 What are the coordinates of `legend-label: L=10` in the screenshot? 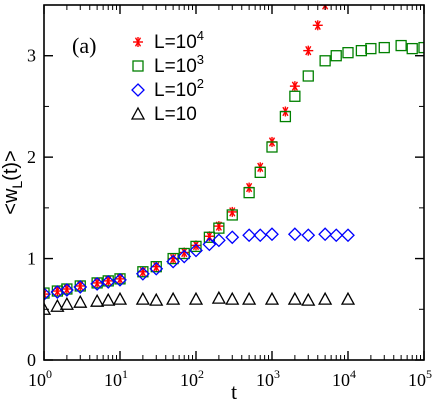 It's located at (175, 114).